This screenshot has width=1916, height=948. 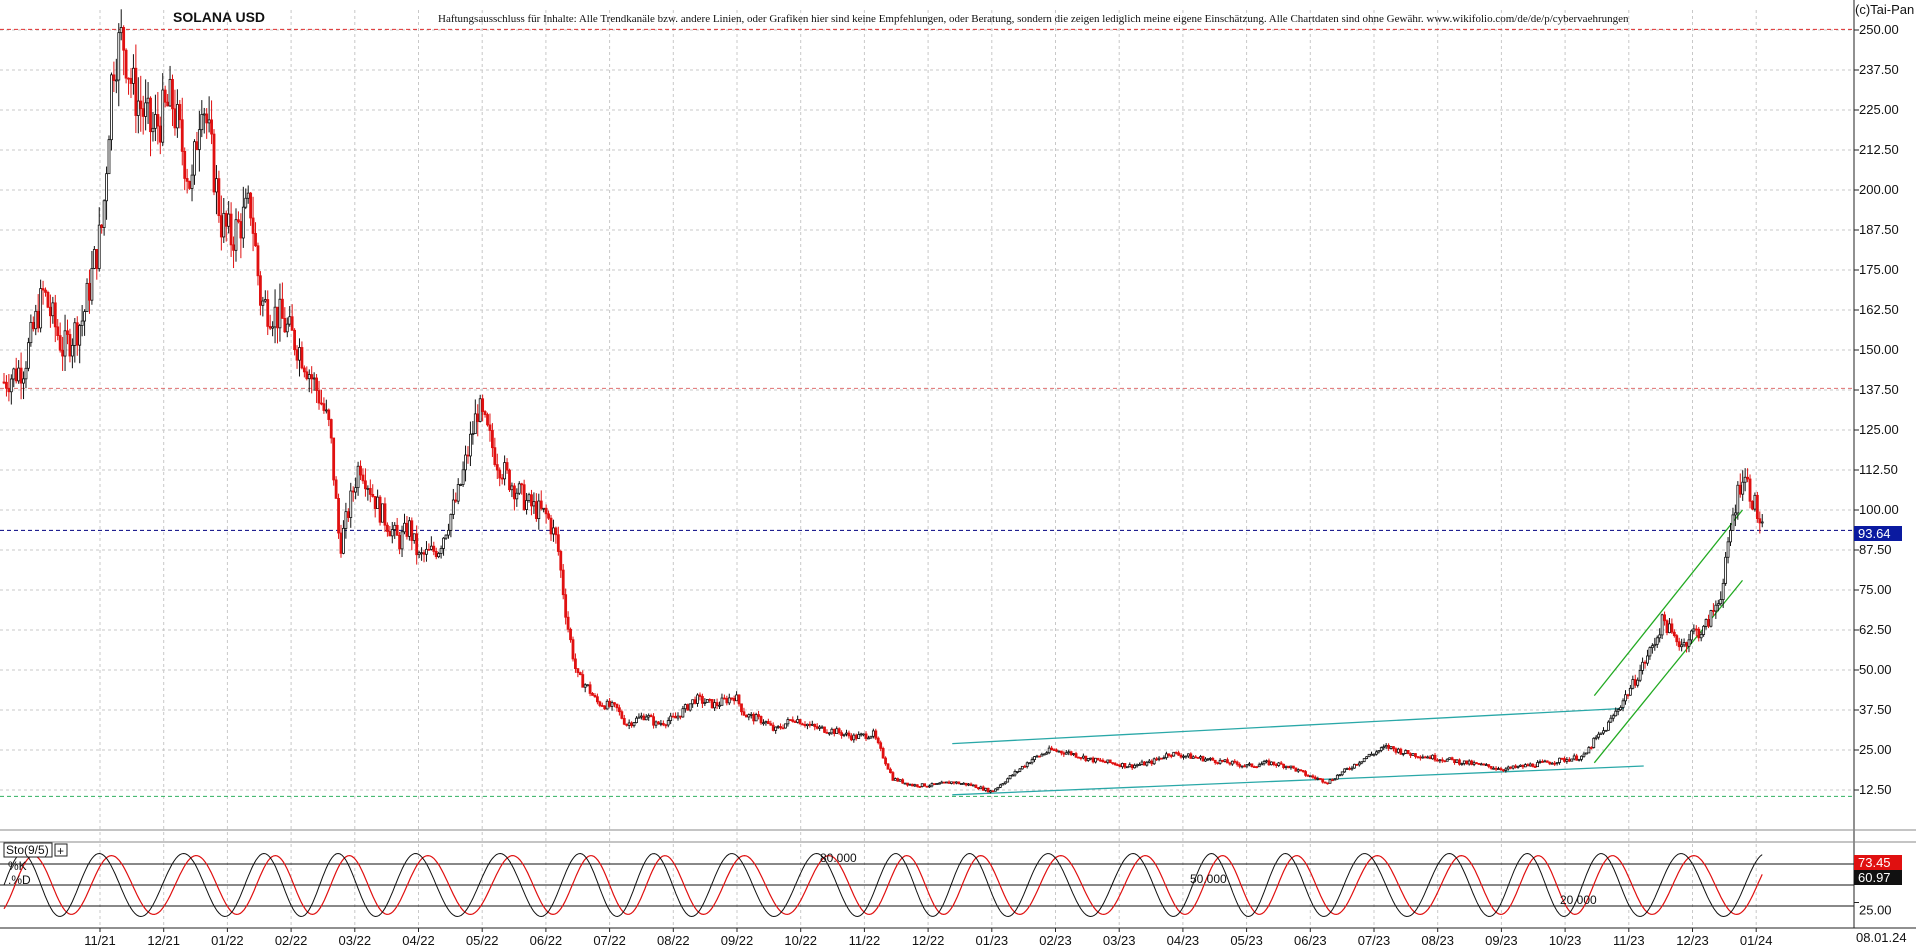 I want to click on x-tick-label: 10/22, so click(x=800, y=940).